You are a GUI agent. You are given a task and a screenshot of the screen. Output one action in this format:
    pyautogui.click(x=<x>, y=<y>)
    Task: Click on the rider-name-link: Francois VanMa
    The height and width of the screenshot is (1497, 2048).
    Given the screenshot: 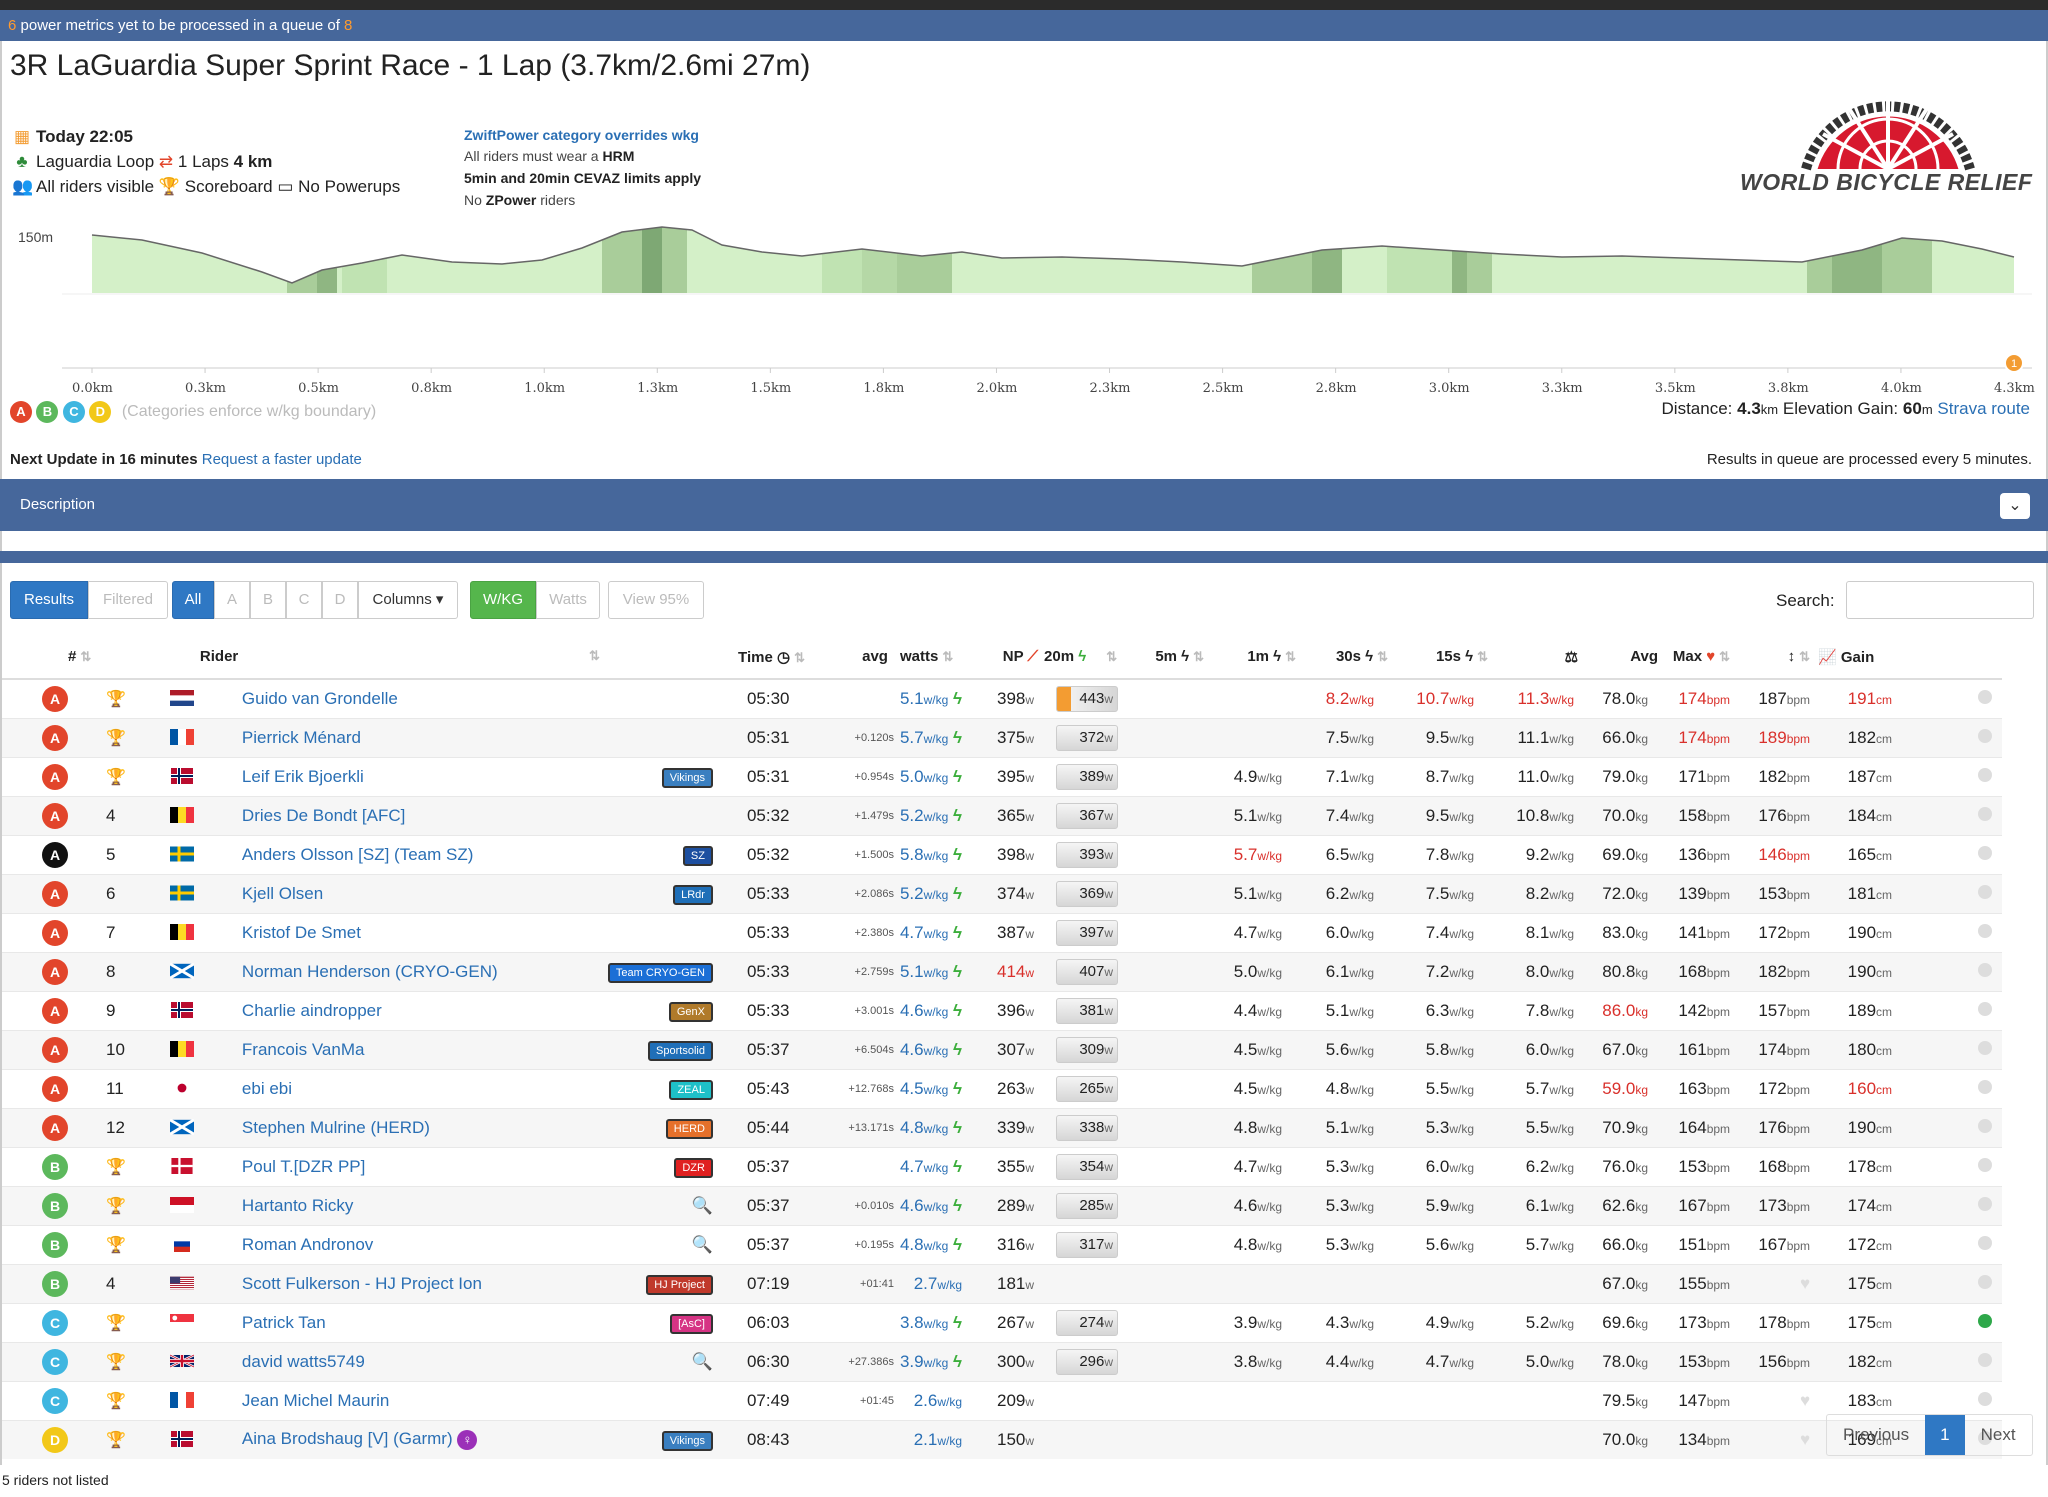 What is the action you would take?
    pyautogui.click(x=303, y=1049)
    